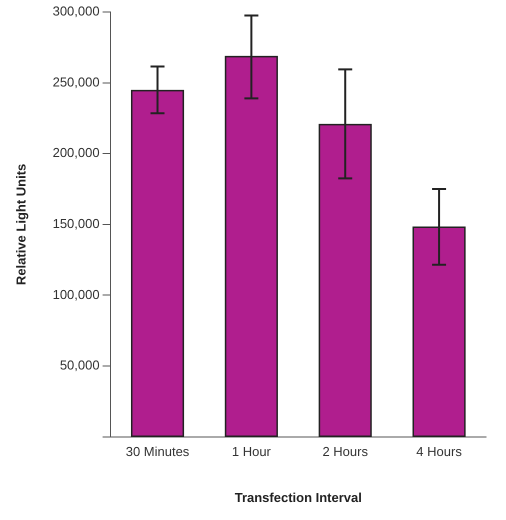 This screenshot has width=506, height=520. What do you see at coordinates (20, 225) in the screenshot?
I see `y-axis-title: Relative Light Units` at bounding box center [20, 225].